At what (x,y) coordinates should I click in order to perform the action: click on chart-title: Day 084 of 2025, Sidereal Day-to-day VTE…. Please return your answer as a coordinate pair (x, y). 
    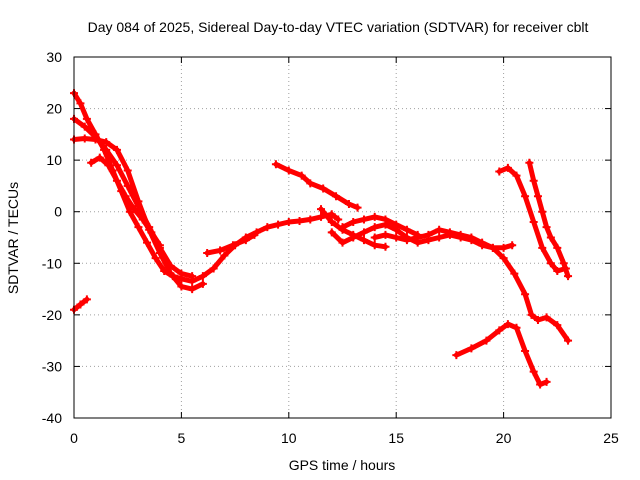
    Looking at the image, I should click on (338, 27).